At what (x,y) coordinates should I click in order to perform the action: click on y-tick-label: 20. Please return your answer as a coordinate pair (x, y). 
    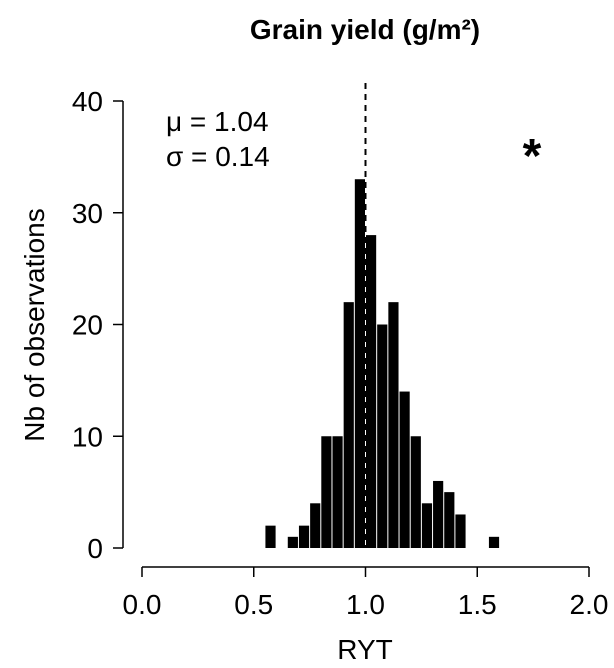
    Looking at the image, I should click on (87, 325).